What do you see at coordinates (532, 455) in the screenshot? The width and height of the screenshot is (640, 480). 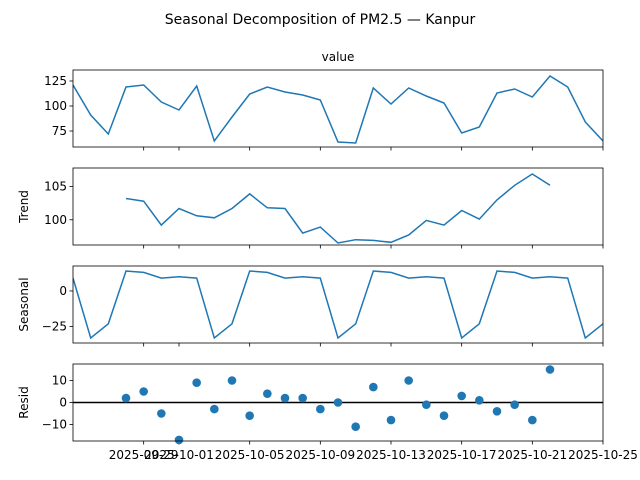 I see `x-tick-label: 2025-10-21` at bounding box center [532, 455].